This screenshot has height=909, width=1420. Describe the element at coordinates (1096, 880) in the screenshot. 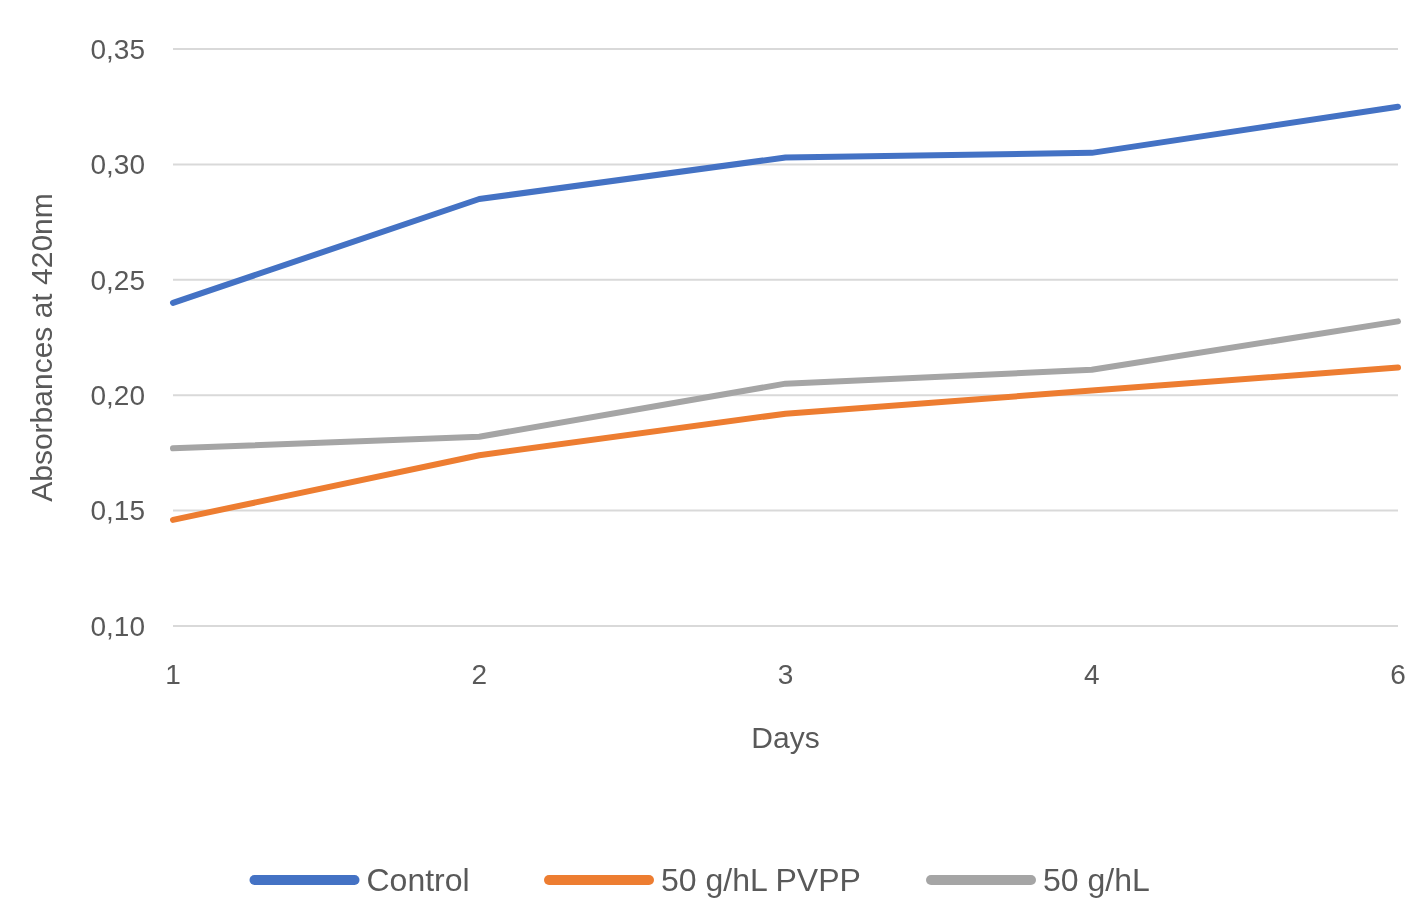

I see `legend-label: 50 g/hL` at that location.